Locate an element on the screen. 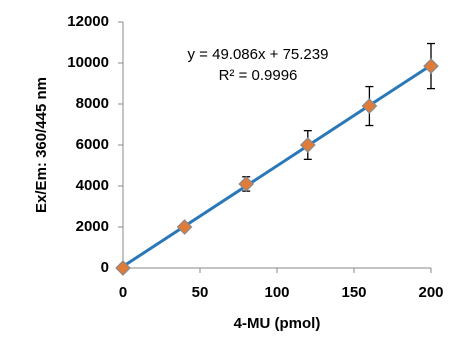 This screenshot has height=338, width=463. r-squared: R² = 0.9996 is located at coordinates (258, 75).